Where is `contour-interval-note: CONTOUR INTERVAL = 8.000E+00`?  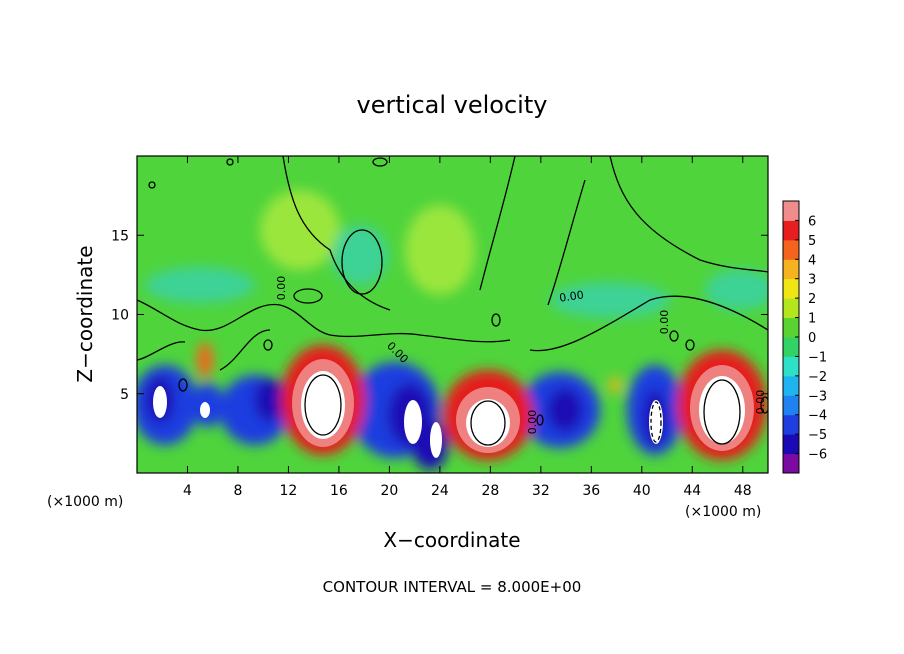
contour-interval-note: CONTOUR INTERVAL = 8.000E+00 is located at coordinates (452, 587).